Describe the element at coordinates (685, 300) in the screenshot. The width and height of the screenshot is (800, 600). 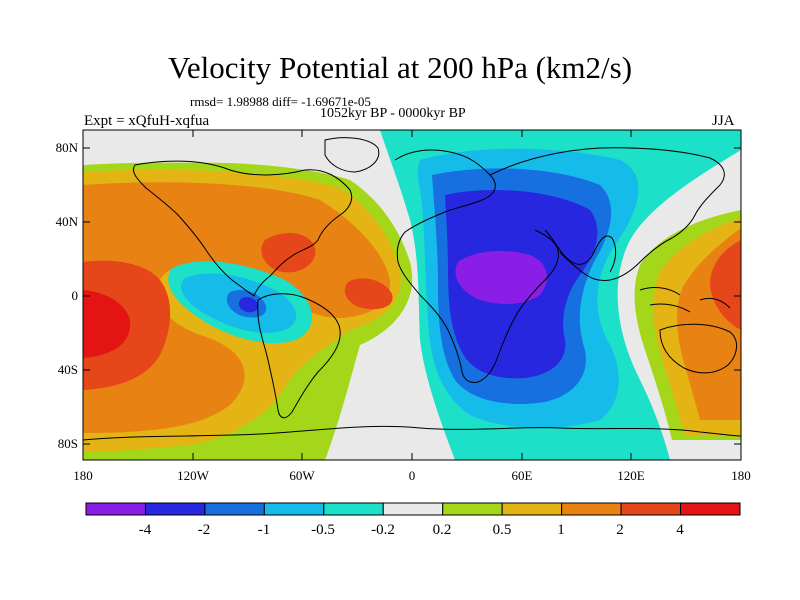
I see `coast-maritime` at that location.